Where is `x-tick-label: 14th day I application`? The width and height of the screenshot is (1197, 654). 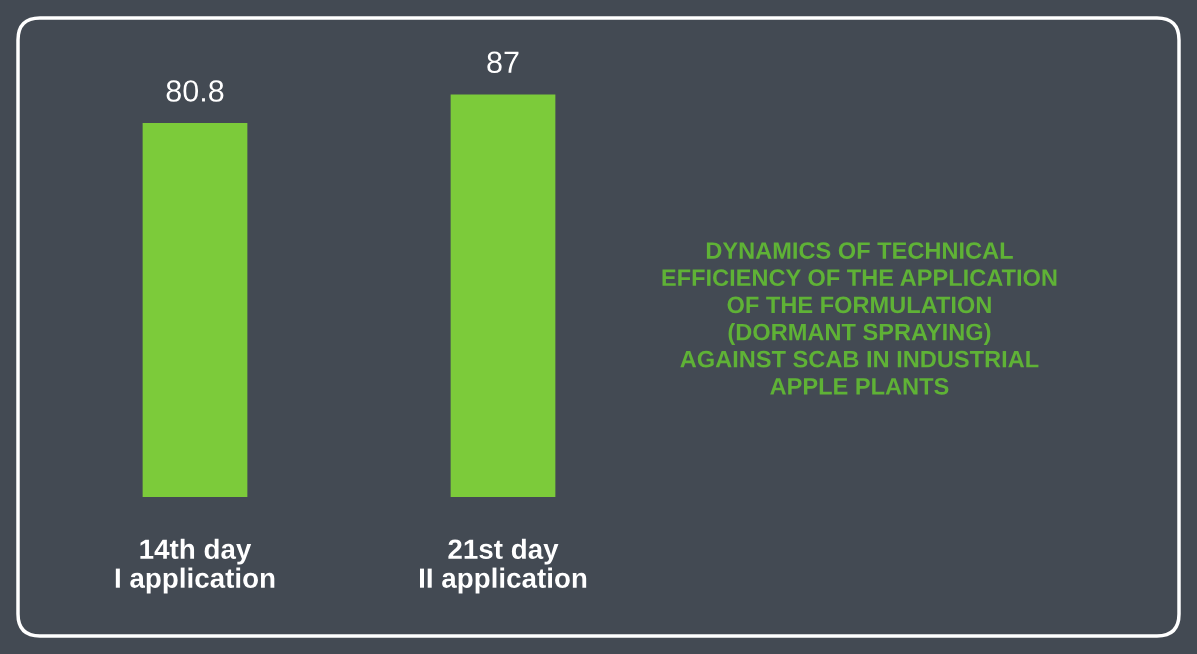
x-tick-label: 14th day I application is located at coordinates (195, 566).